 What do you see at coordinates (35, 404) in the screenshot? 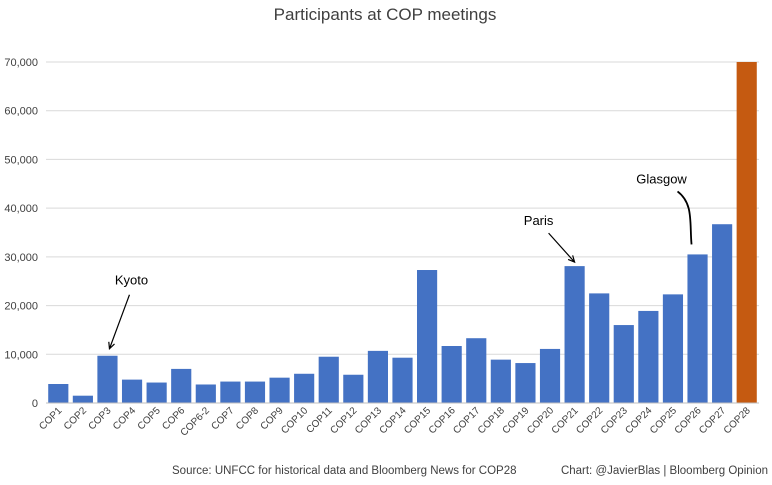
I see `y-tick-label: 0` at bounding box center [35, 404].